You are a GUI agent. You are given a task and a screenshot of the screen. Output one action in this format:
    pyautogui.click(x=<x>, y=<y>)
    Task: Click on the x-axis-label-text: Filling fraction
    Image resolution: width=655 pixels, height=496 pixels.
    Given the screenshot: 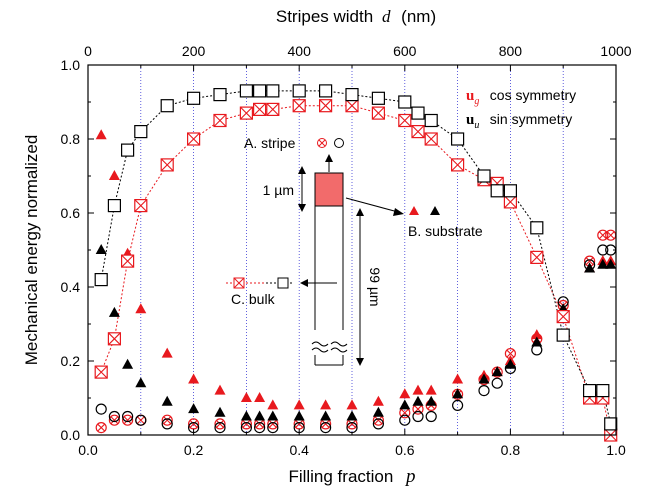 What is the action you would take?
    pyautogui.click(x=340, y=476)
    